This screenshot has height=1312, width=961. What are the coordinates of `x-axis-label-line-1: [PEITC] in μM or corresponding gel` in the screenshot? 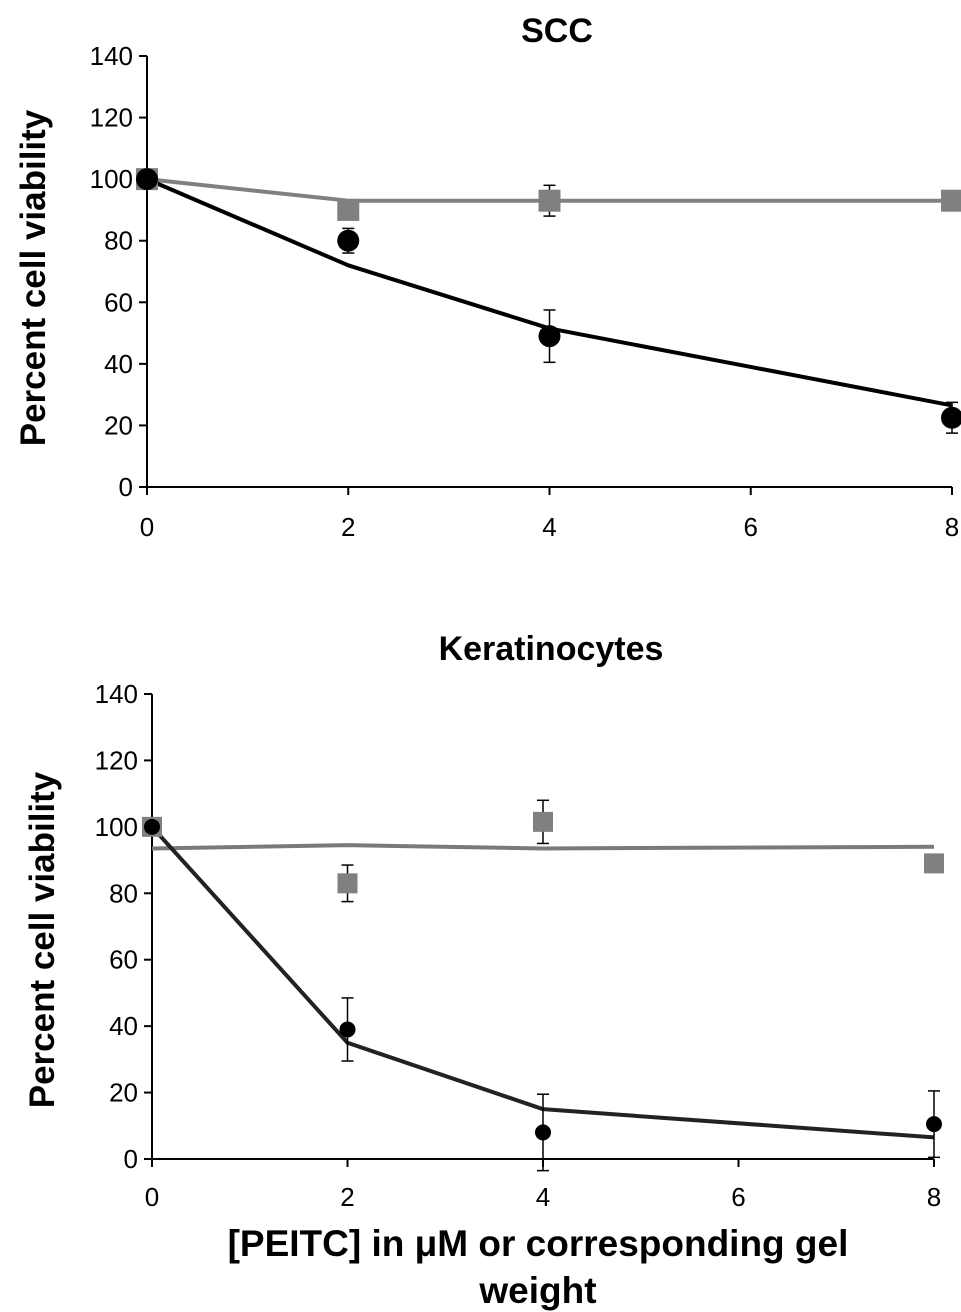 It's located at (538, 1243).